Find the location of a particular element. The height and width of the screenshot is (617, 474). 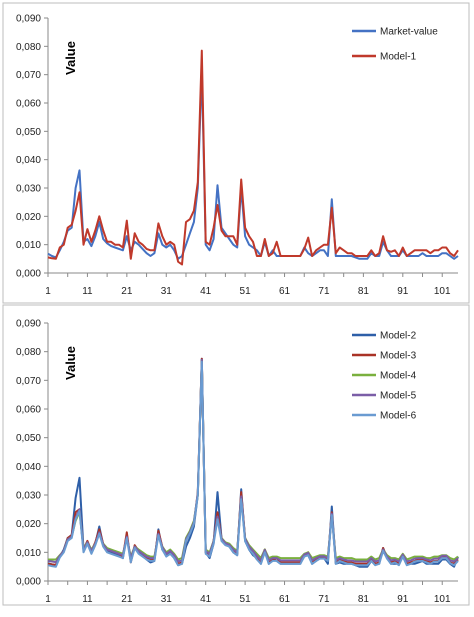

legend: Market-value Model-1 is located at coordinates (395, 45).